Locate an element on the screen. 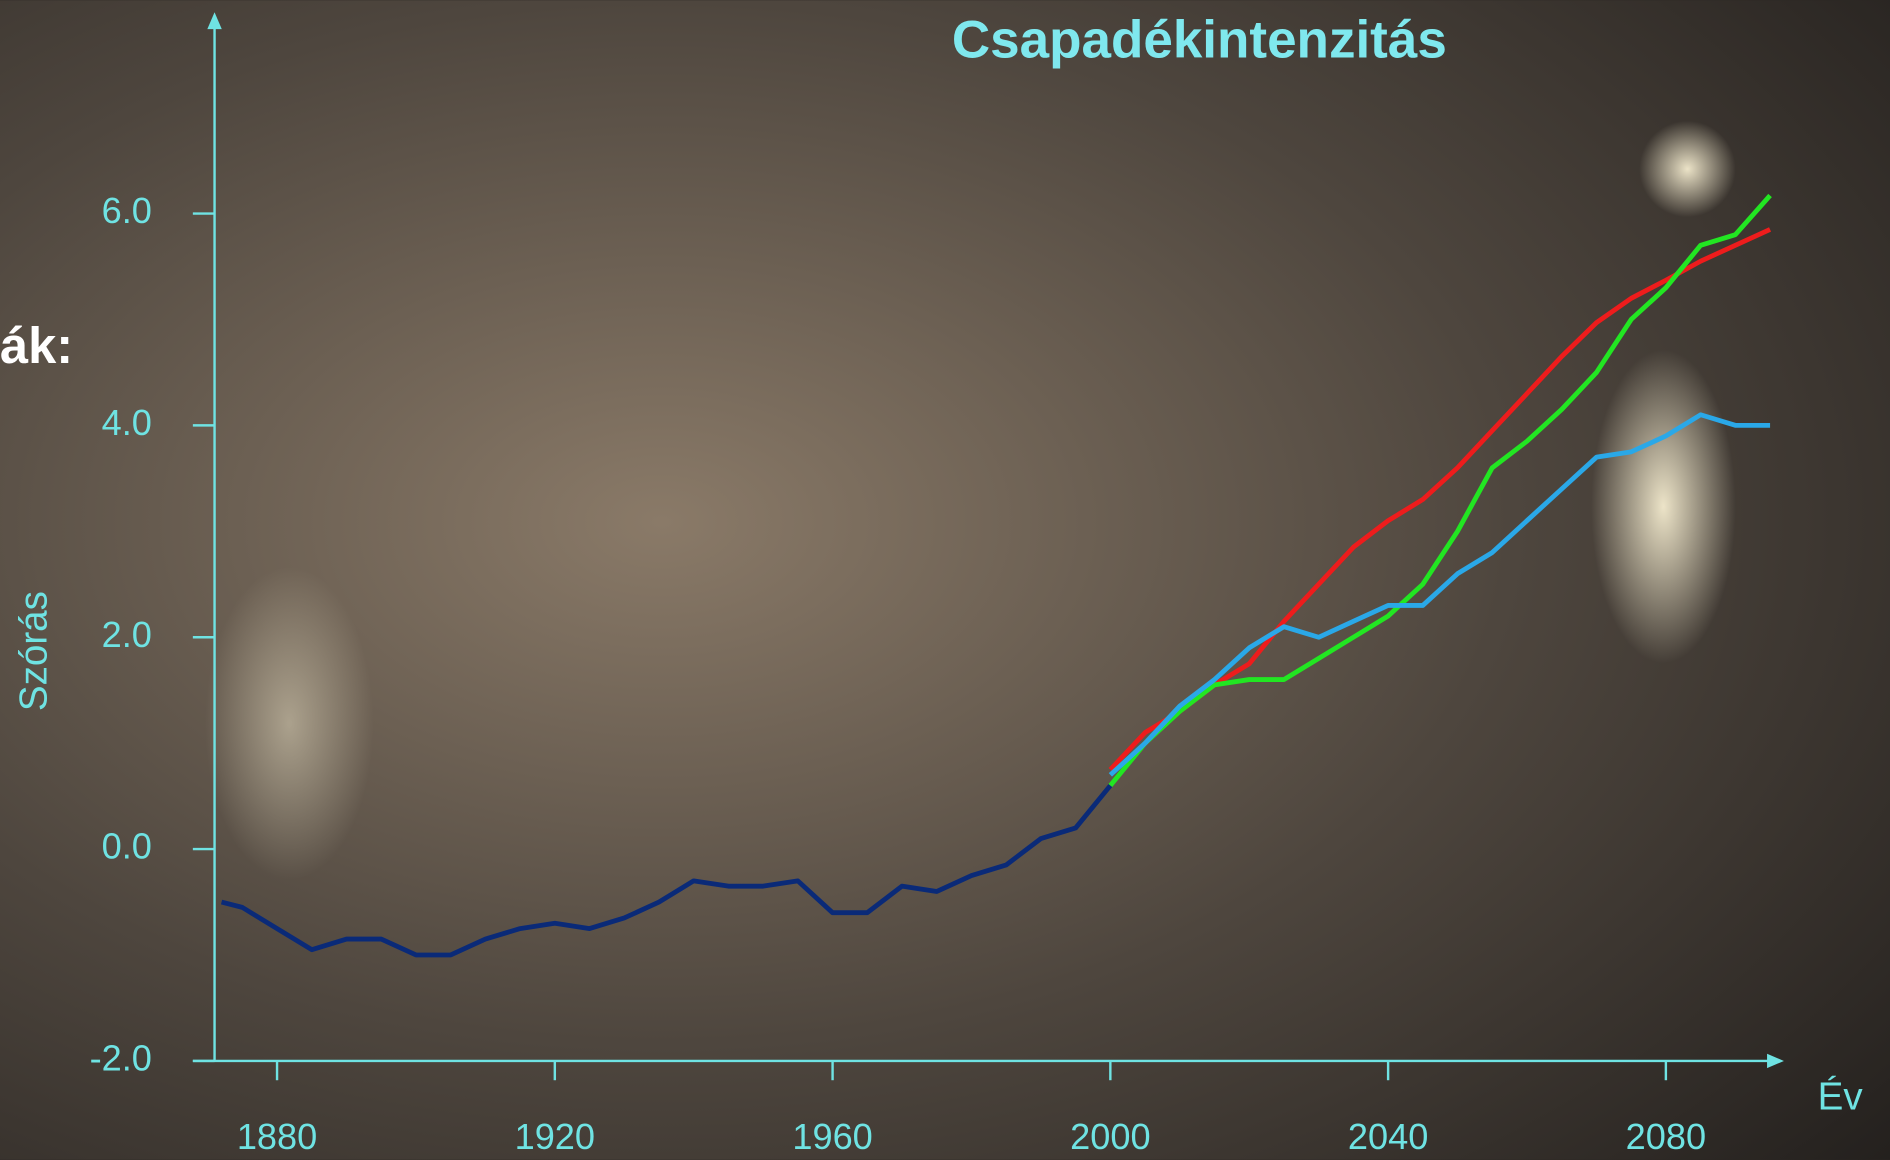  y-axis-arrow is located at coordinates (214, 21).